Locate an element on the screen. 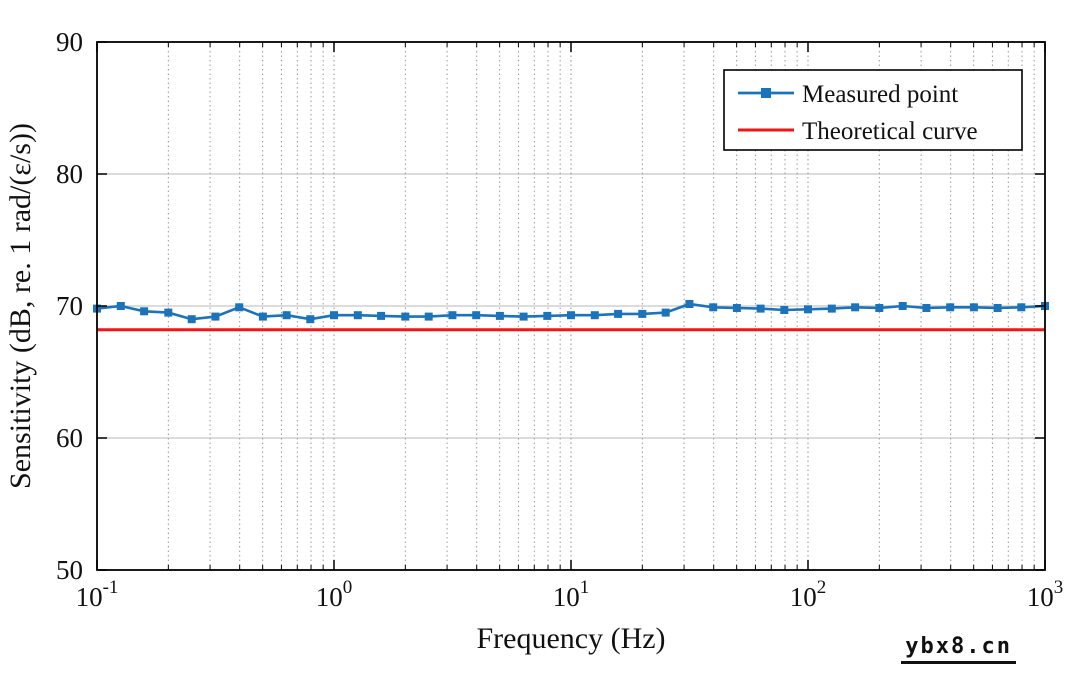 This screenshot has height=678, width=1080. legend: Measured point Theoretical curve is located at coordinates (873, 110).